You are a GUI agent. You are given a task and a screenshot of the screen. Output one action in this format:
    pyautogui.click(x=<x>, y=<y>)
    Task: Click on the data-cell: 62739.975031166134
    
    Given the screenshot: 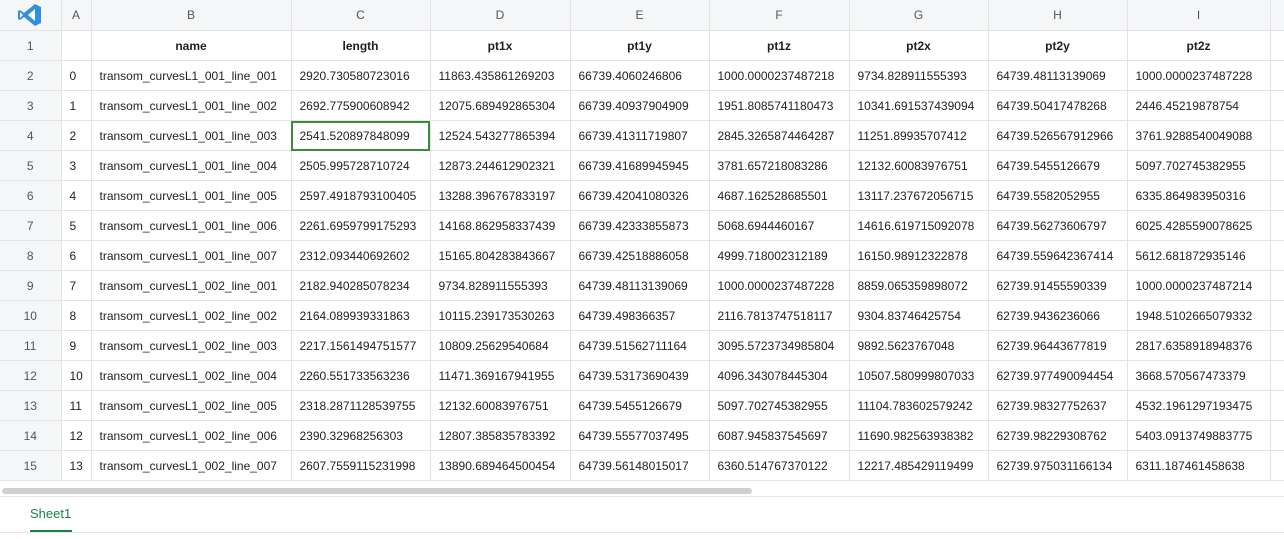 What is the action you would take?
    pyautogui.click(x=1058, y=465)
    